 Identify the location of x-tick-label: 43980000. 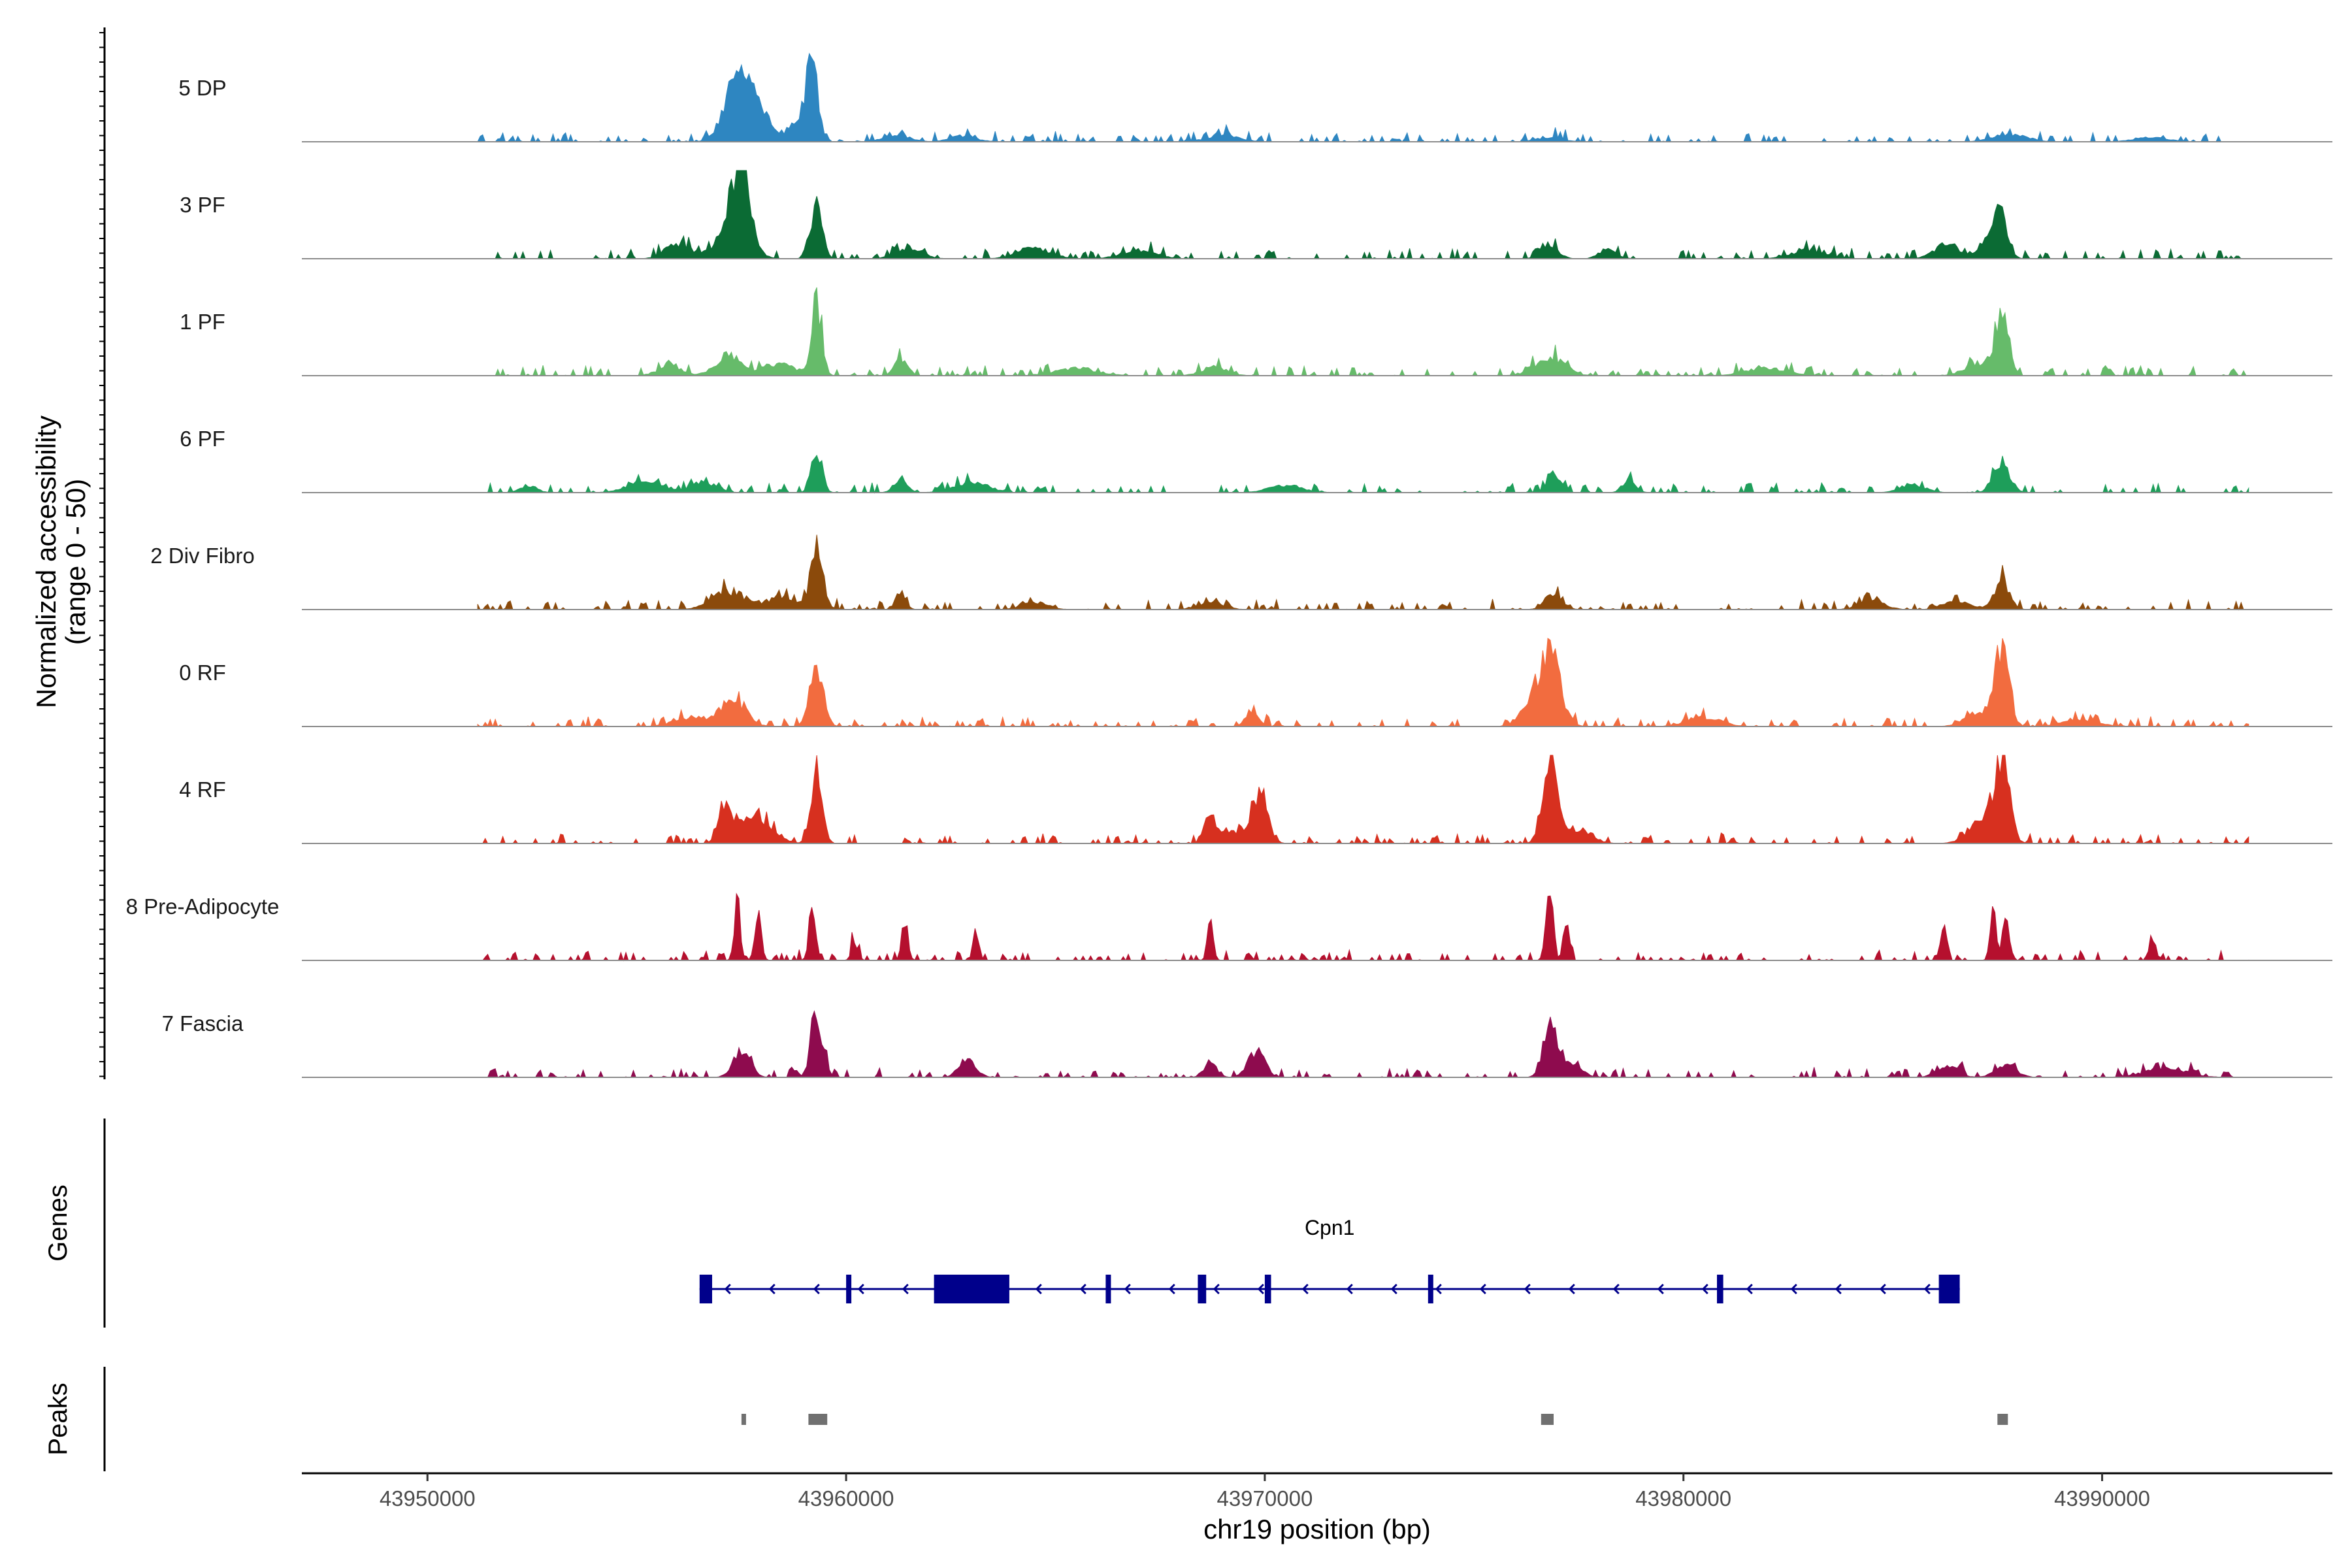
(1683, 1498).